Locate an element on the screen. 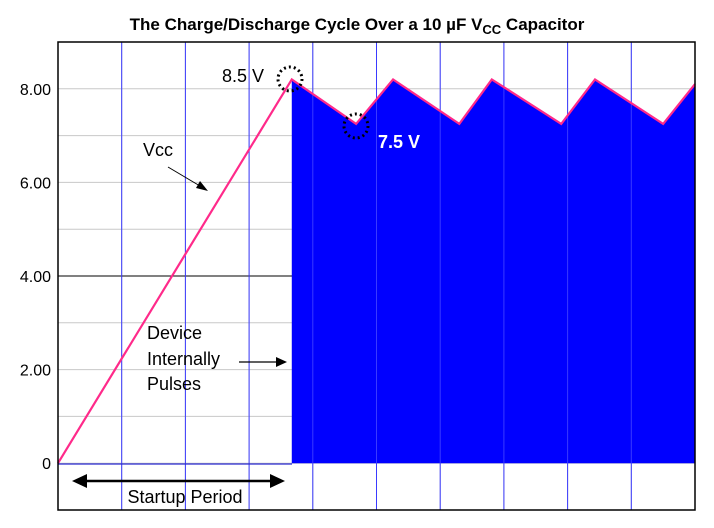  pulses-arrowhead-icon is located at coordinates (281, 362).